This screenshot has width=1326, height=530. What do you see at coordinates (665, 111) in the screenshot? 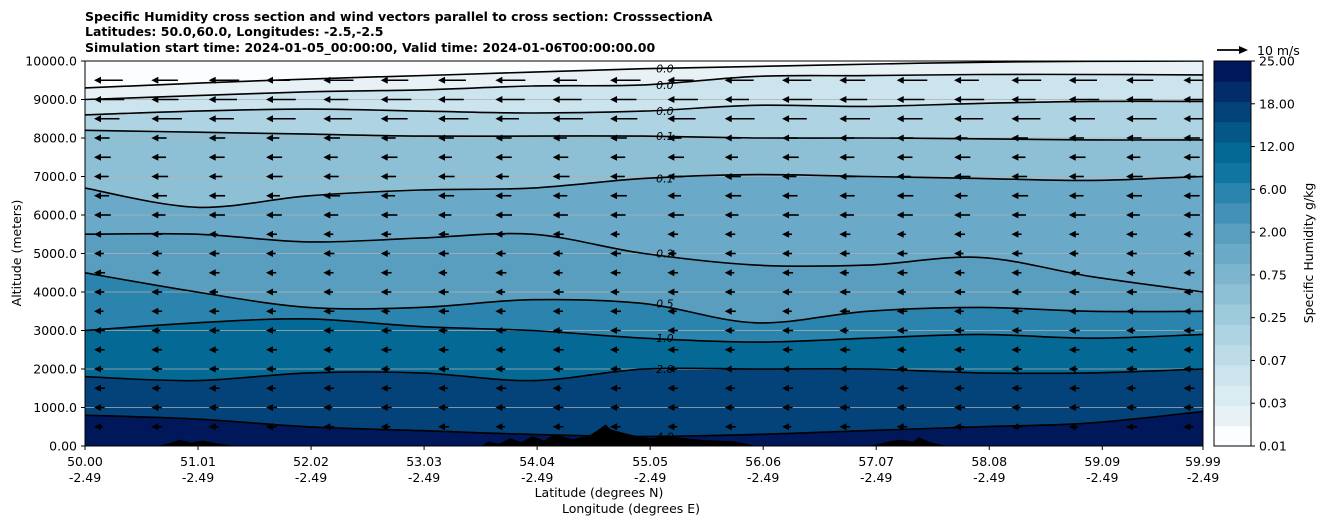
I see `contour-label-2: 0.0` at bounding box center [665, 111].